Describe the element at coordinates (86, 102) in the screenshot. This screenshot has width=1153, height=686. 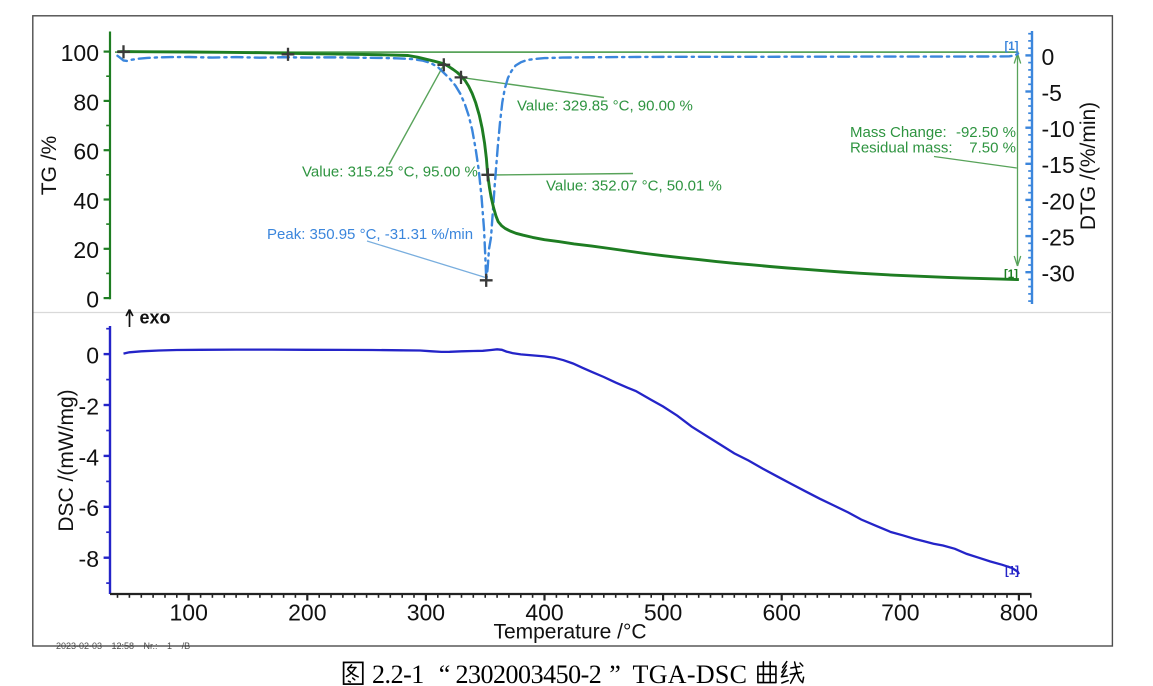
I see `svg-text: 80` at that location.